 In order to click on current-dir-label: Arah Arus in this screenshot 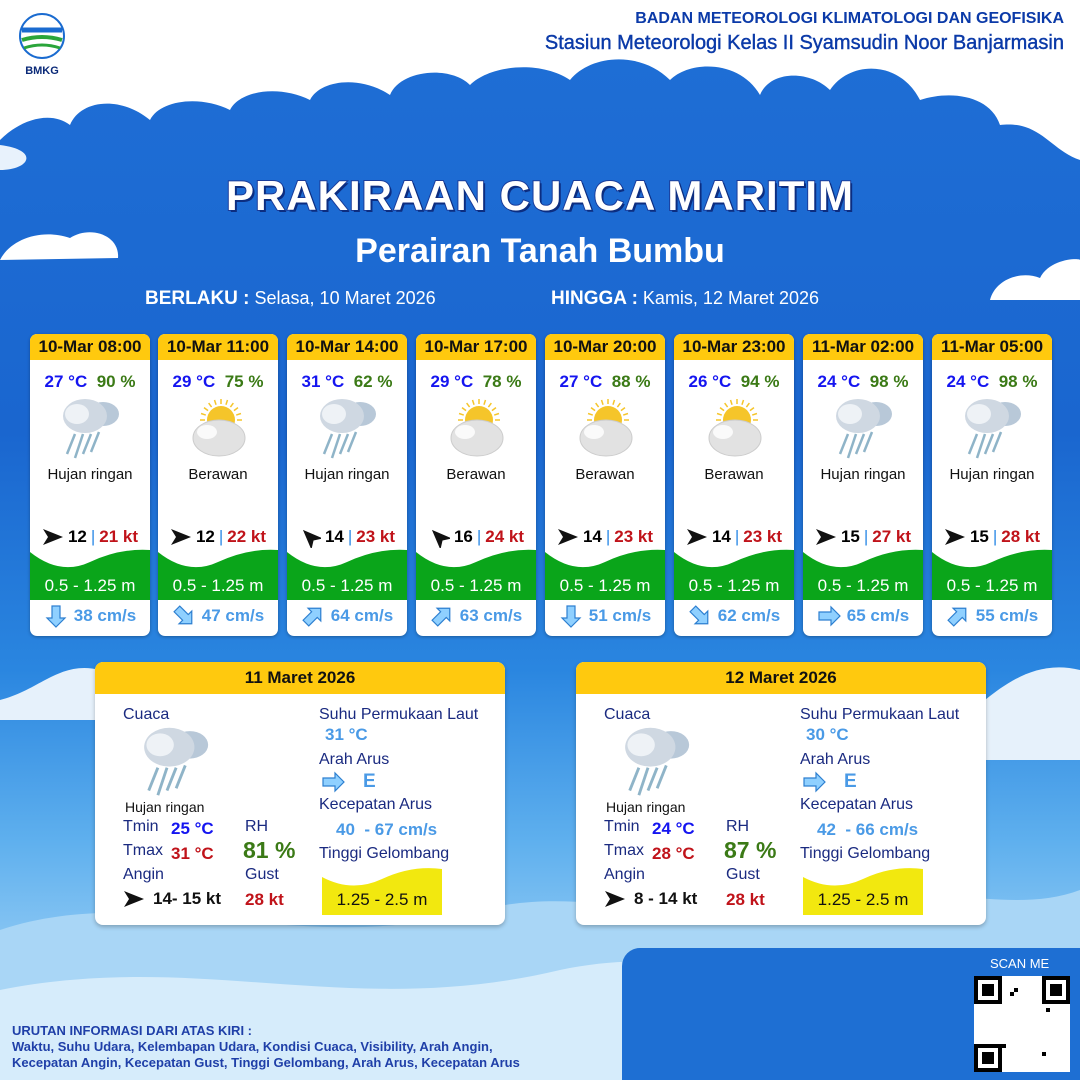, I will do `click(835, 759)`.